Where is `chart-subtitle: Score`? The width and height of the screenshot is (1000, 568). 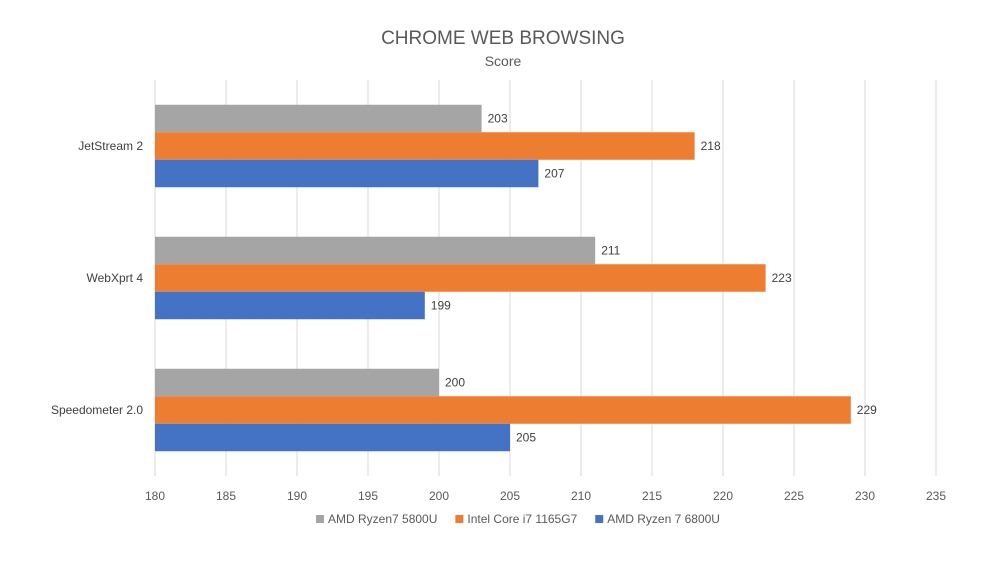
chart-subtitle: Score is located at coordinates (503, 61).